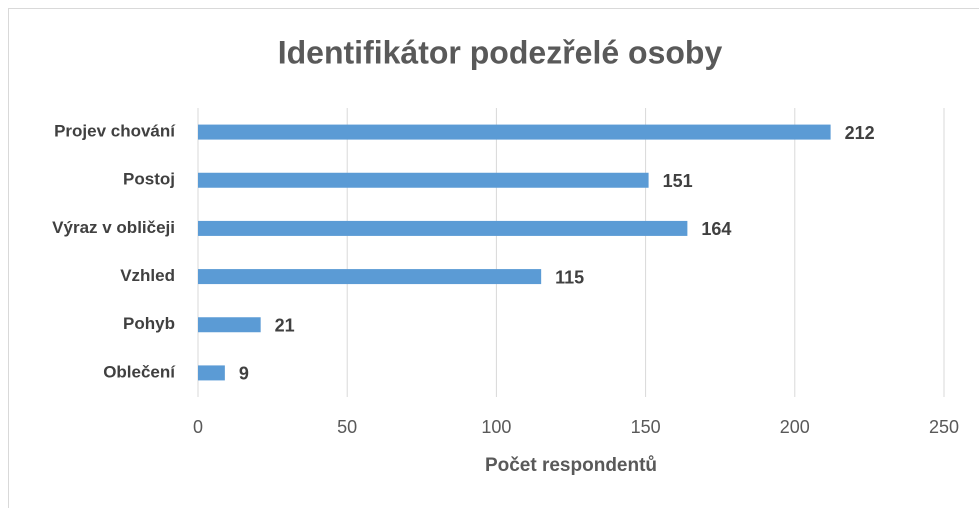 This screenshot has height=508, width=979. I want to click on data-label: 115, so click(569, 277).